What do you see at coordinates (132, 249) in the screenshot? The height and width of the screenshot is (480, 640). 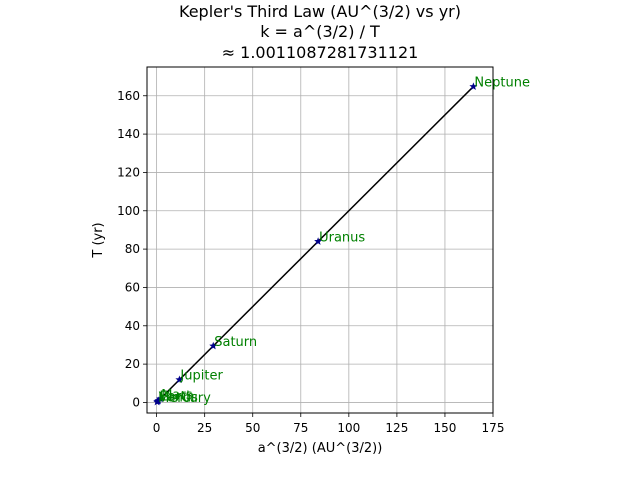 I see `y-tick-label: 80` at bounding box center [132, 249].